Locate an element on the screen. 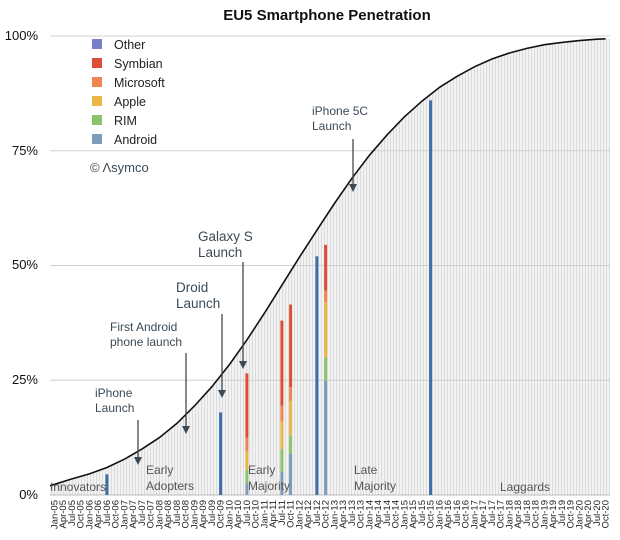 This screenshot has width=620, height=540. x-tick-label: Apr-18 is located at coordinates (518, 514).